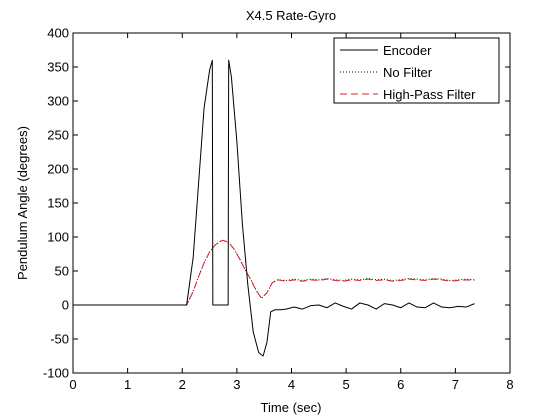 This screenshot has width=560, height=420. Describe the element at coordinates (62, 271) in the screenshot. I see `y-tick-label: 50` at that location.